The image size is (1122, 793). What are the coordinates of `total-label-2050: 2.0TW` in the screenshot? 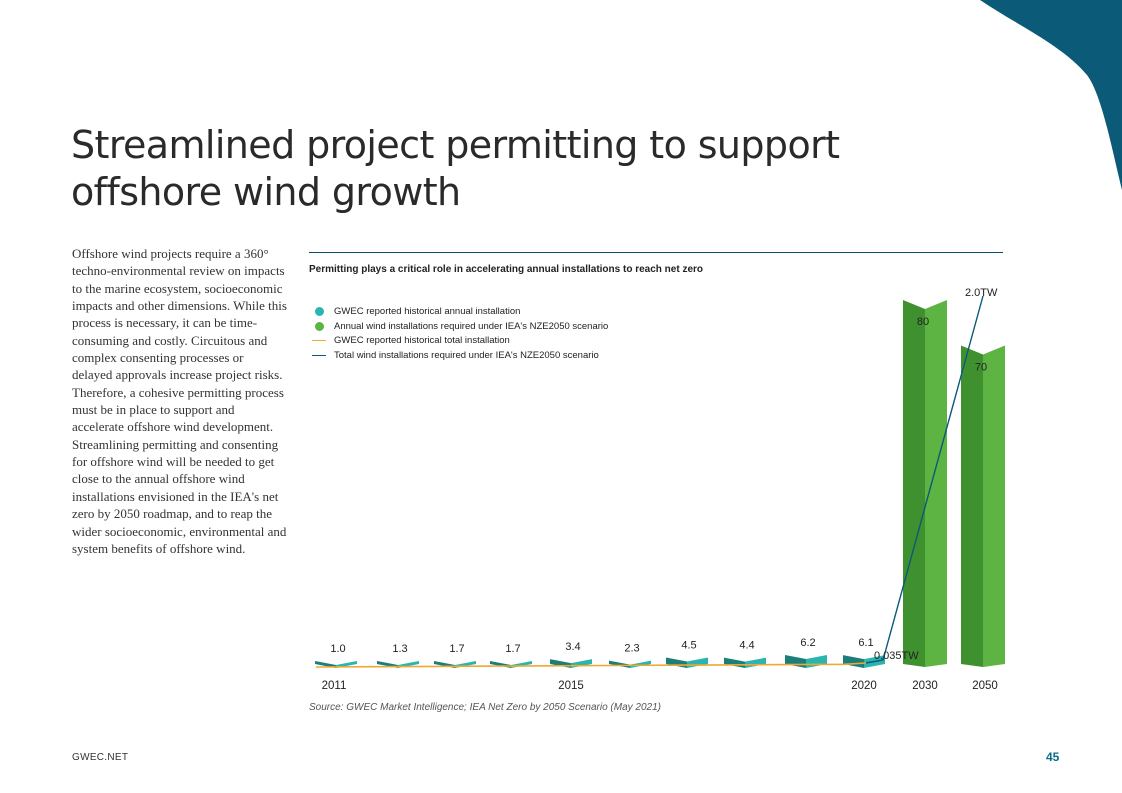 It's located at (981, 293).